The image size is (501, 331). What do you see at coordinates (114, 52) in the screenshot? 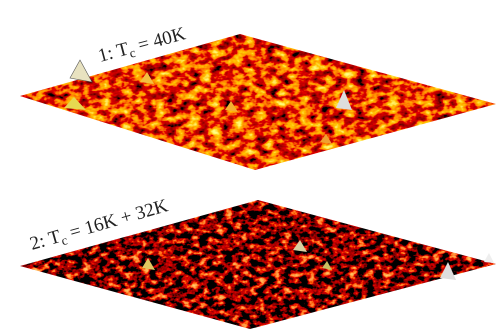
I see `label-text: 1: T` at bounding box center [114, 52].